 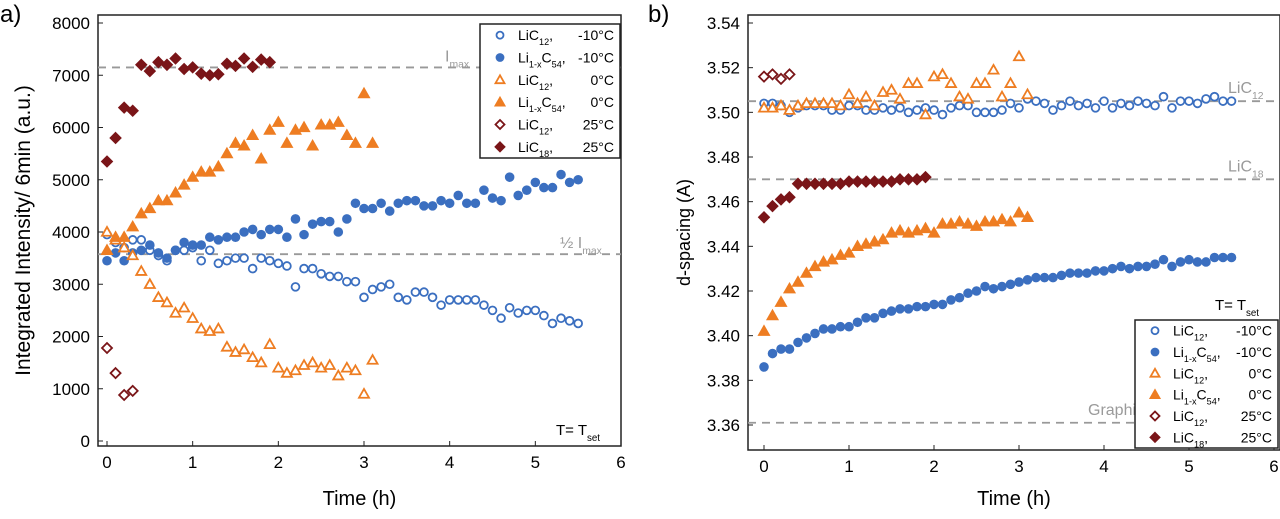 I want to click on legend-label-part: 1-x, so click(x=1190, y=359).